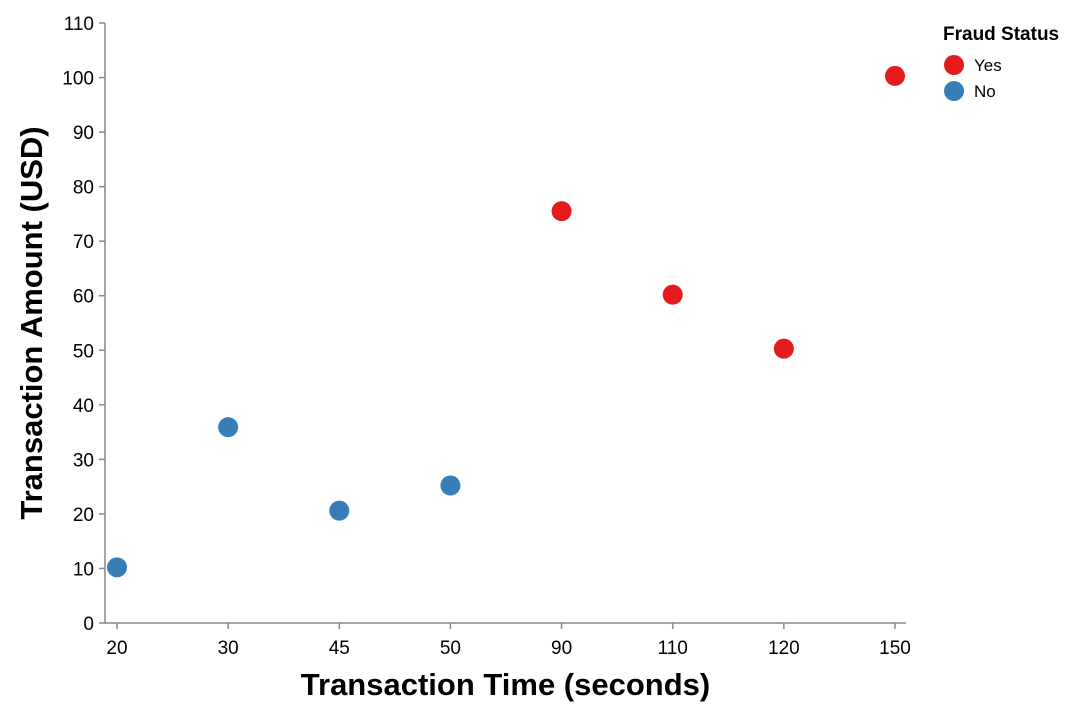 The height and width of the screenshot is (708, 1088). What do you see at coordinates (83, 515) in the screenshot?
I see `y-tick-label: 20` at bounding box center [83, 515].